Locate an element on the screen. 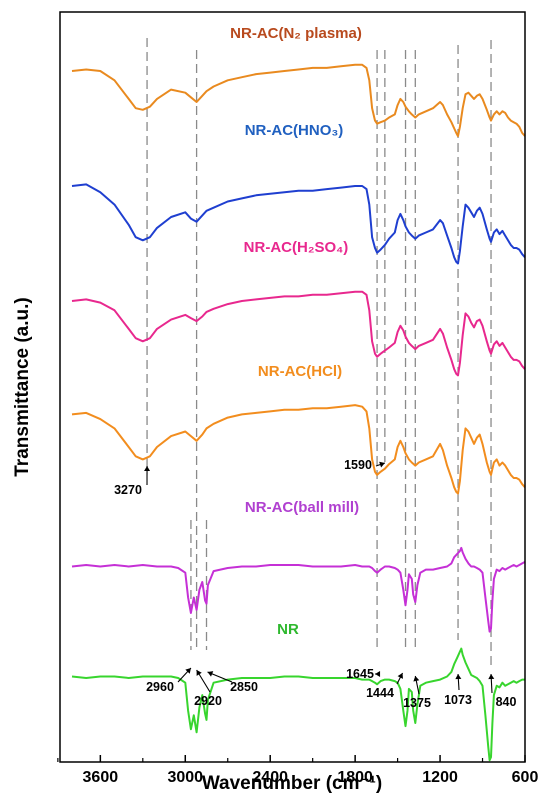 The width and height of the screenshot is (550, 798). annotation-label-2920: 2920 is located at coordinates (208, 701).